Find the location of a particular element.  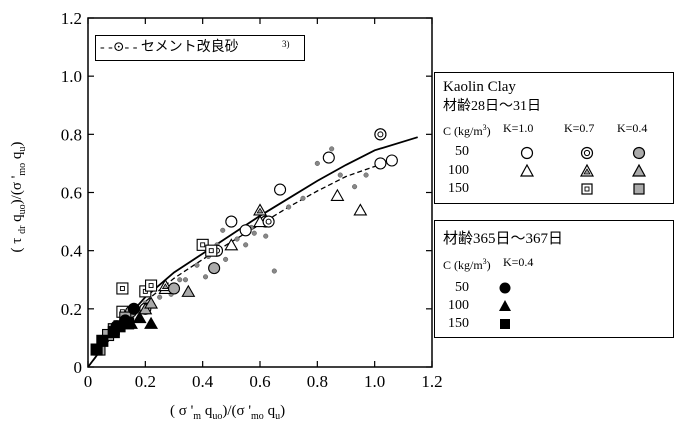

legend-kaolin-title: Kaolin Clay is located at coordinates (479, 87).